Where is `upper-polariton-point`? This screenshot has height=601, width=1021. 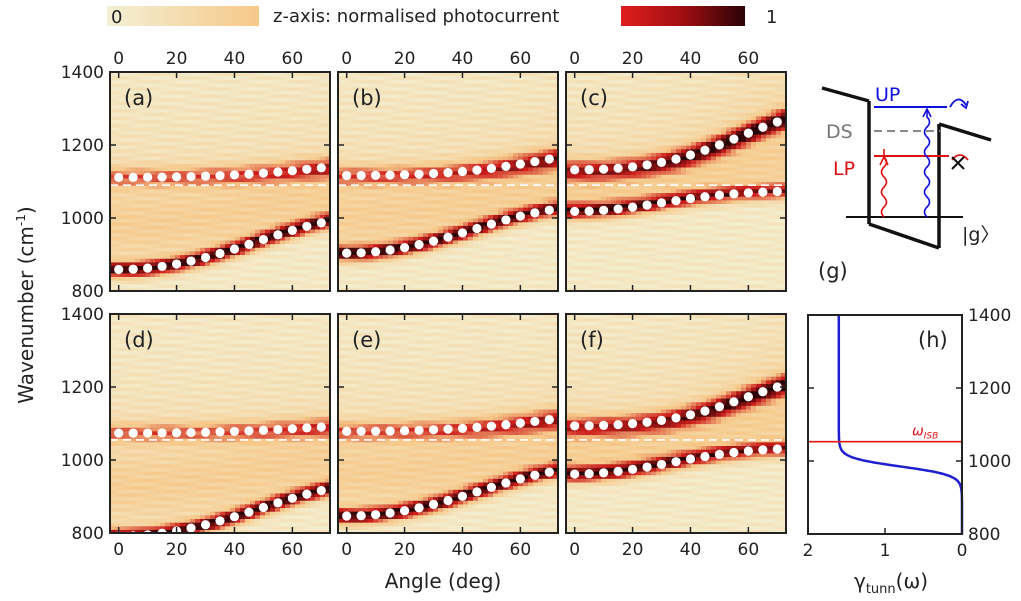 upper-polariton-point is located at coordinates (191, 176).